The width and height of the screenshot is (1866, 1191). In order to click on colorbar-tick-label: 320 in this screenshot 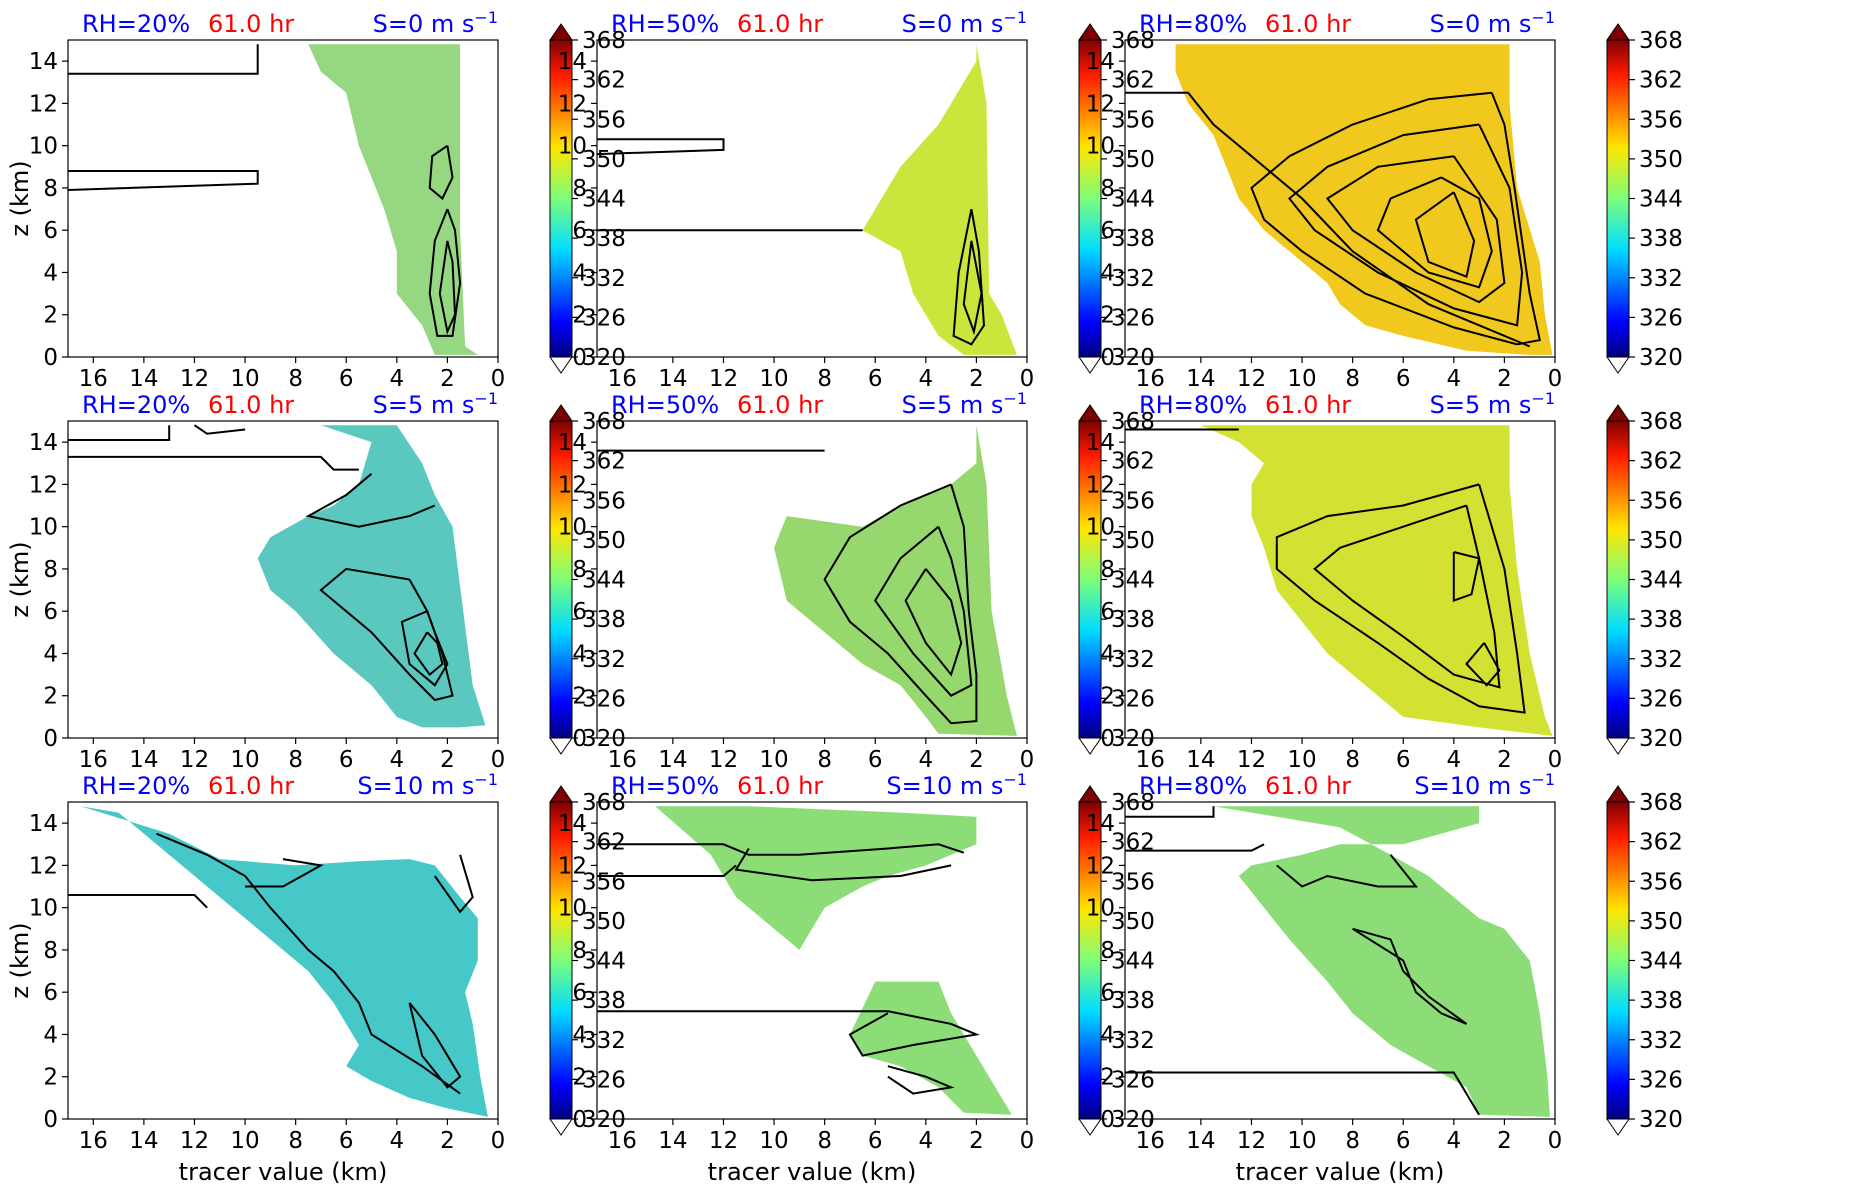, I will do `click(1661, 1120)`.